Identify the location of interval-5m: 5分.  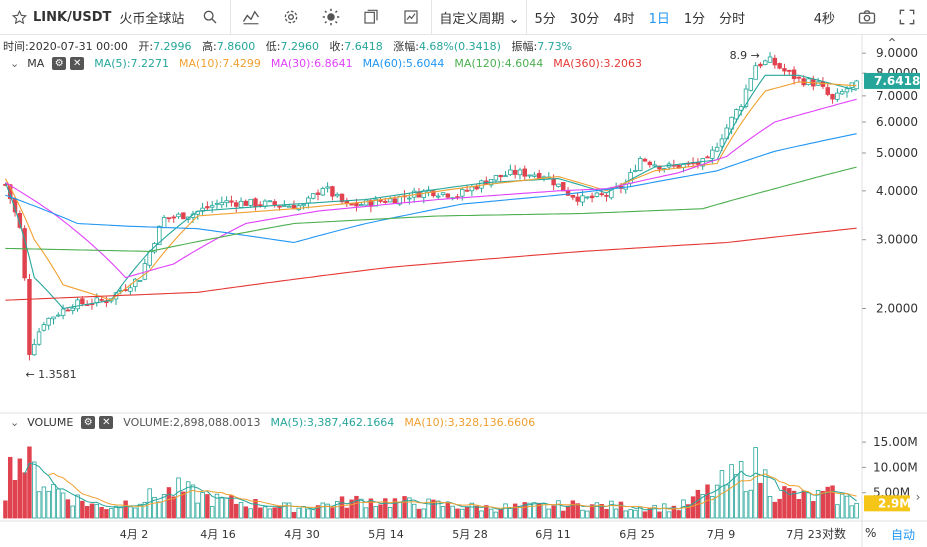
(545, 19).